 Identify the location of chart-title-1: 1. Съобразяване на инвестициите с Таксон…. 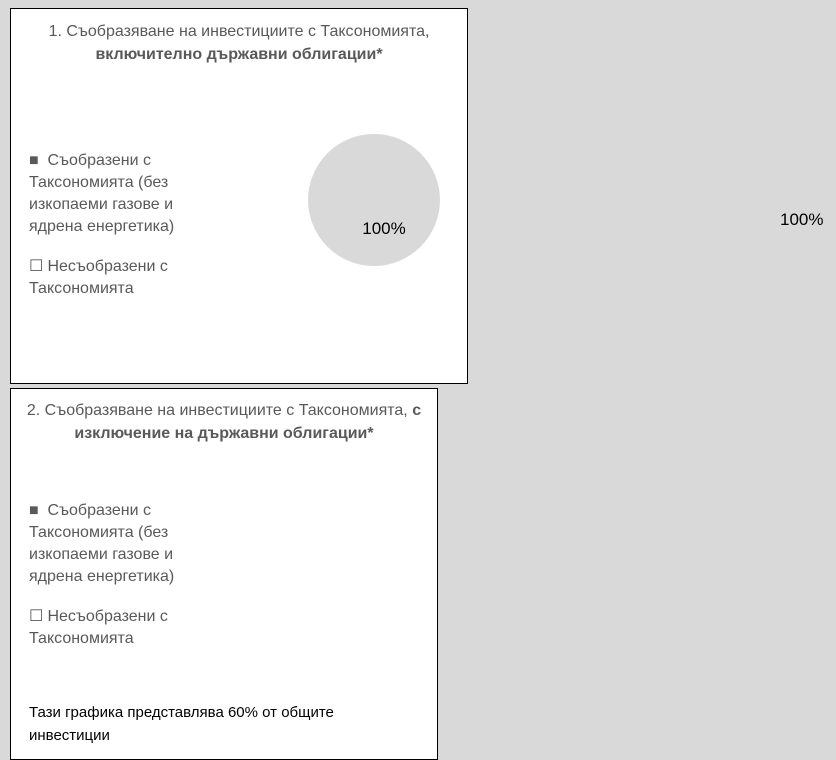
(239, 43).